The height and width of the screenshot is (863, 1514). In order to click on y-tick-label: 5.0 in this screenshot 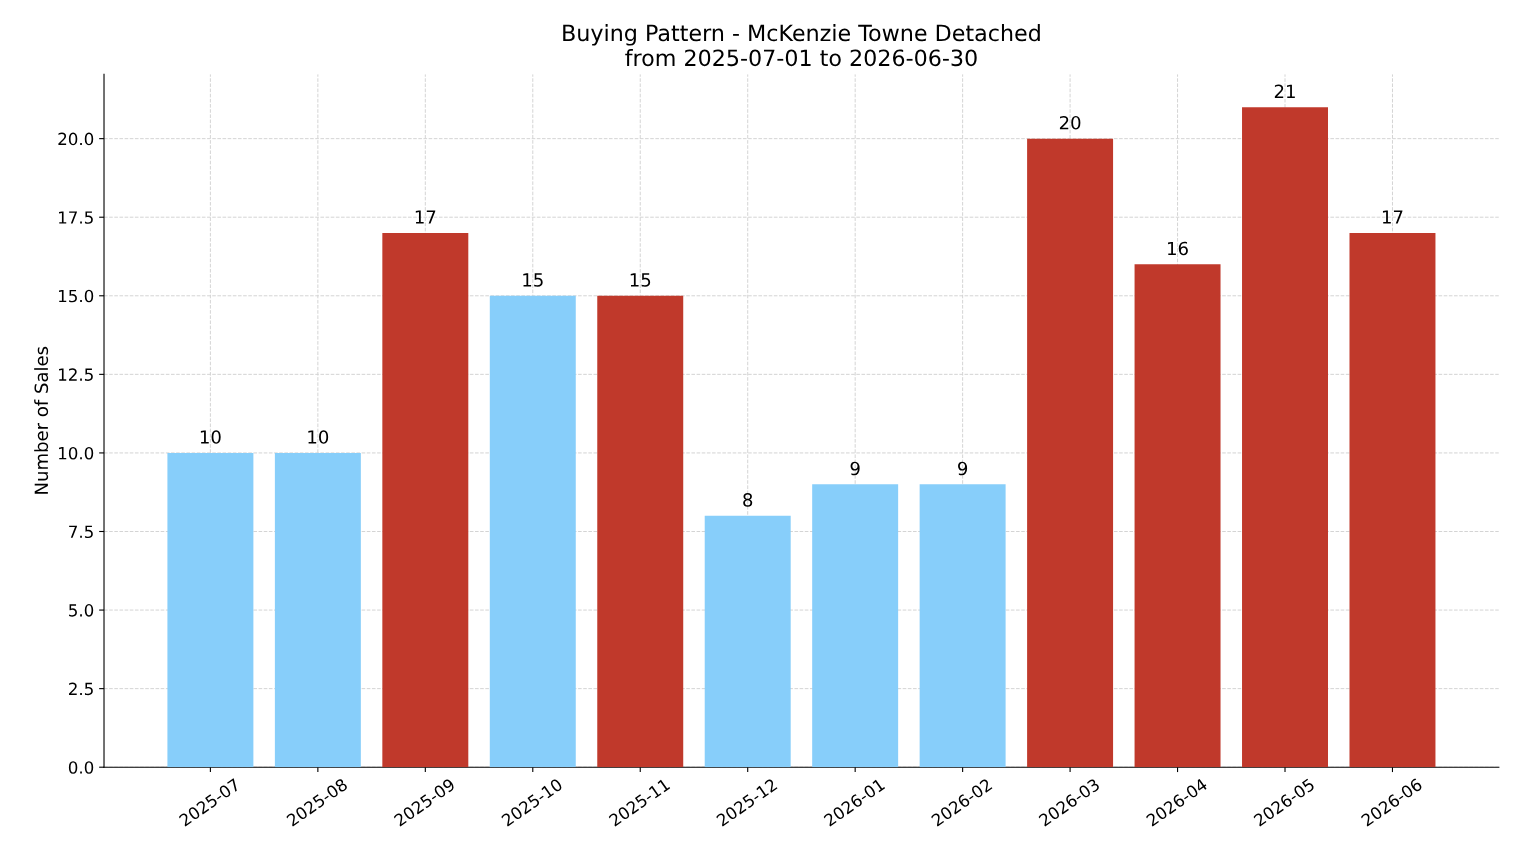, I will do `click(81, 610)`.